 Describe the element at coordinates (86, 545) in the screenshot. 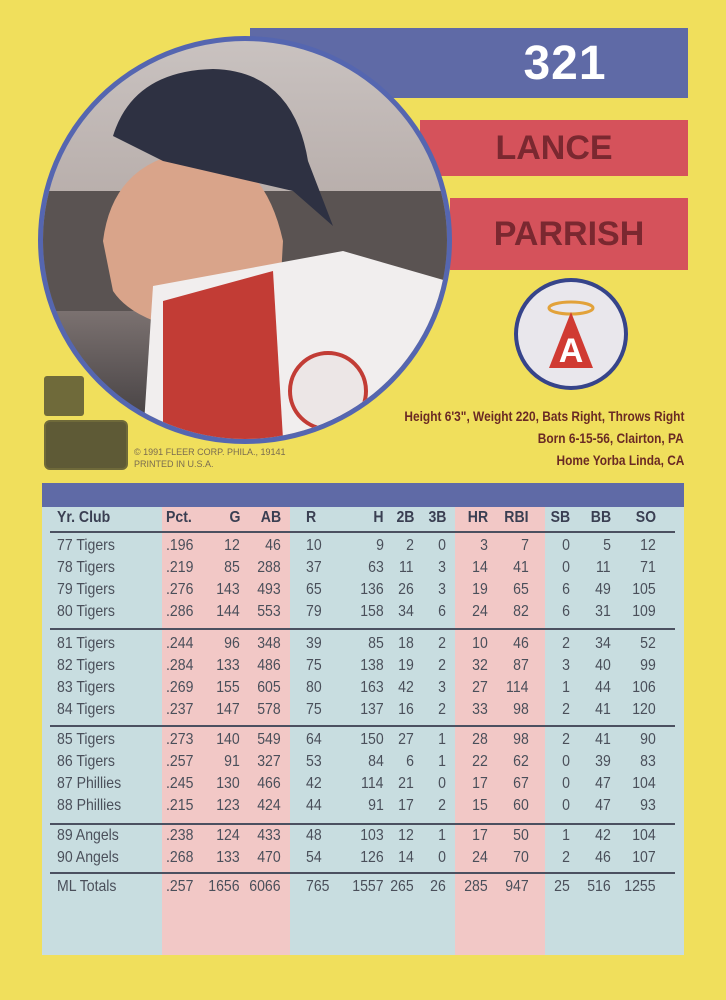

I see `cell-club: 77 Tigers` at that location.